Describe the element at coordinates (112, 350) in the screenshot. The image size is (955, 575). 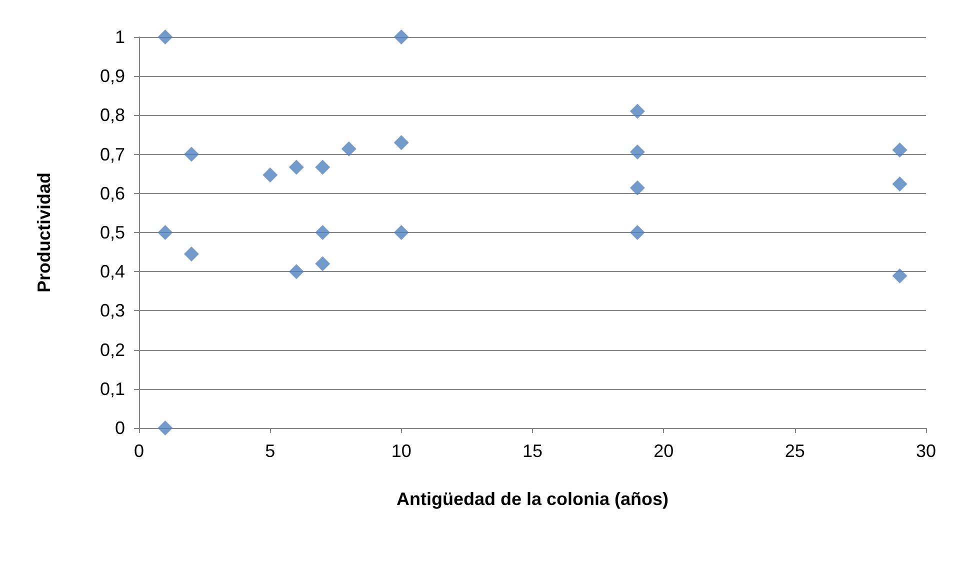
I see `y-tick-label: 0,2` at that location.